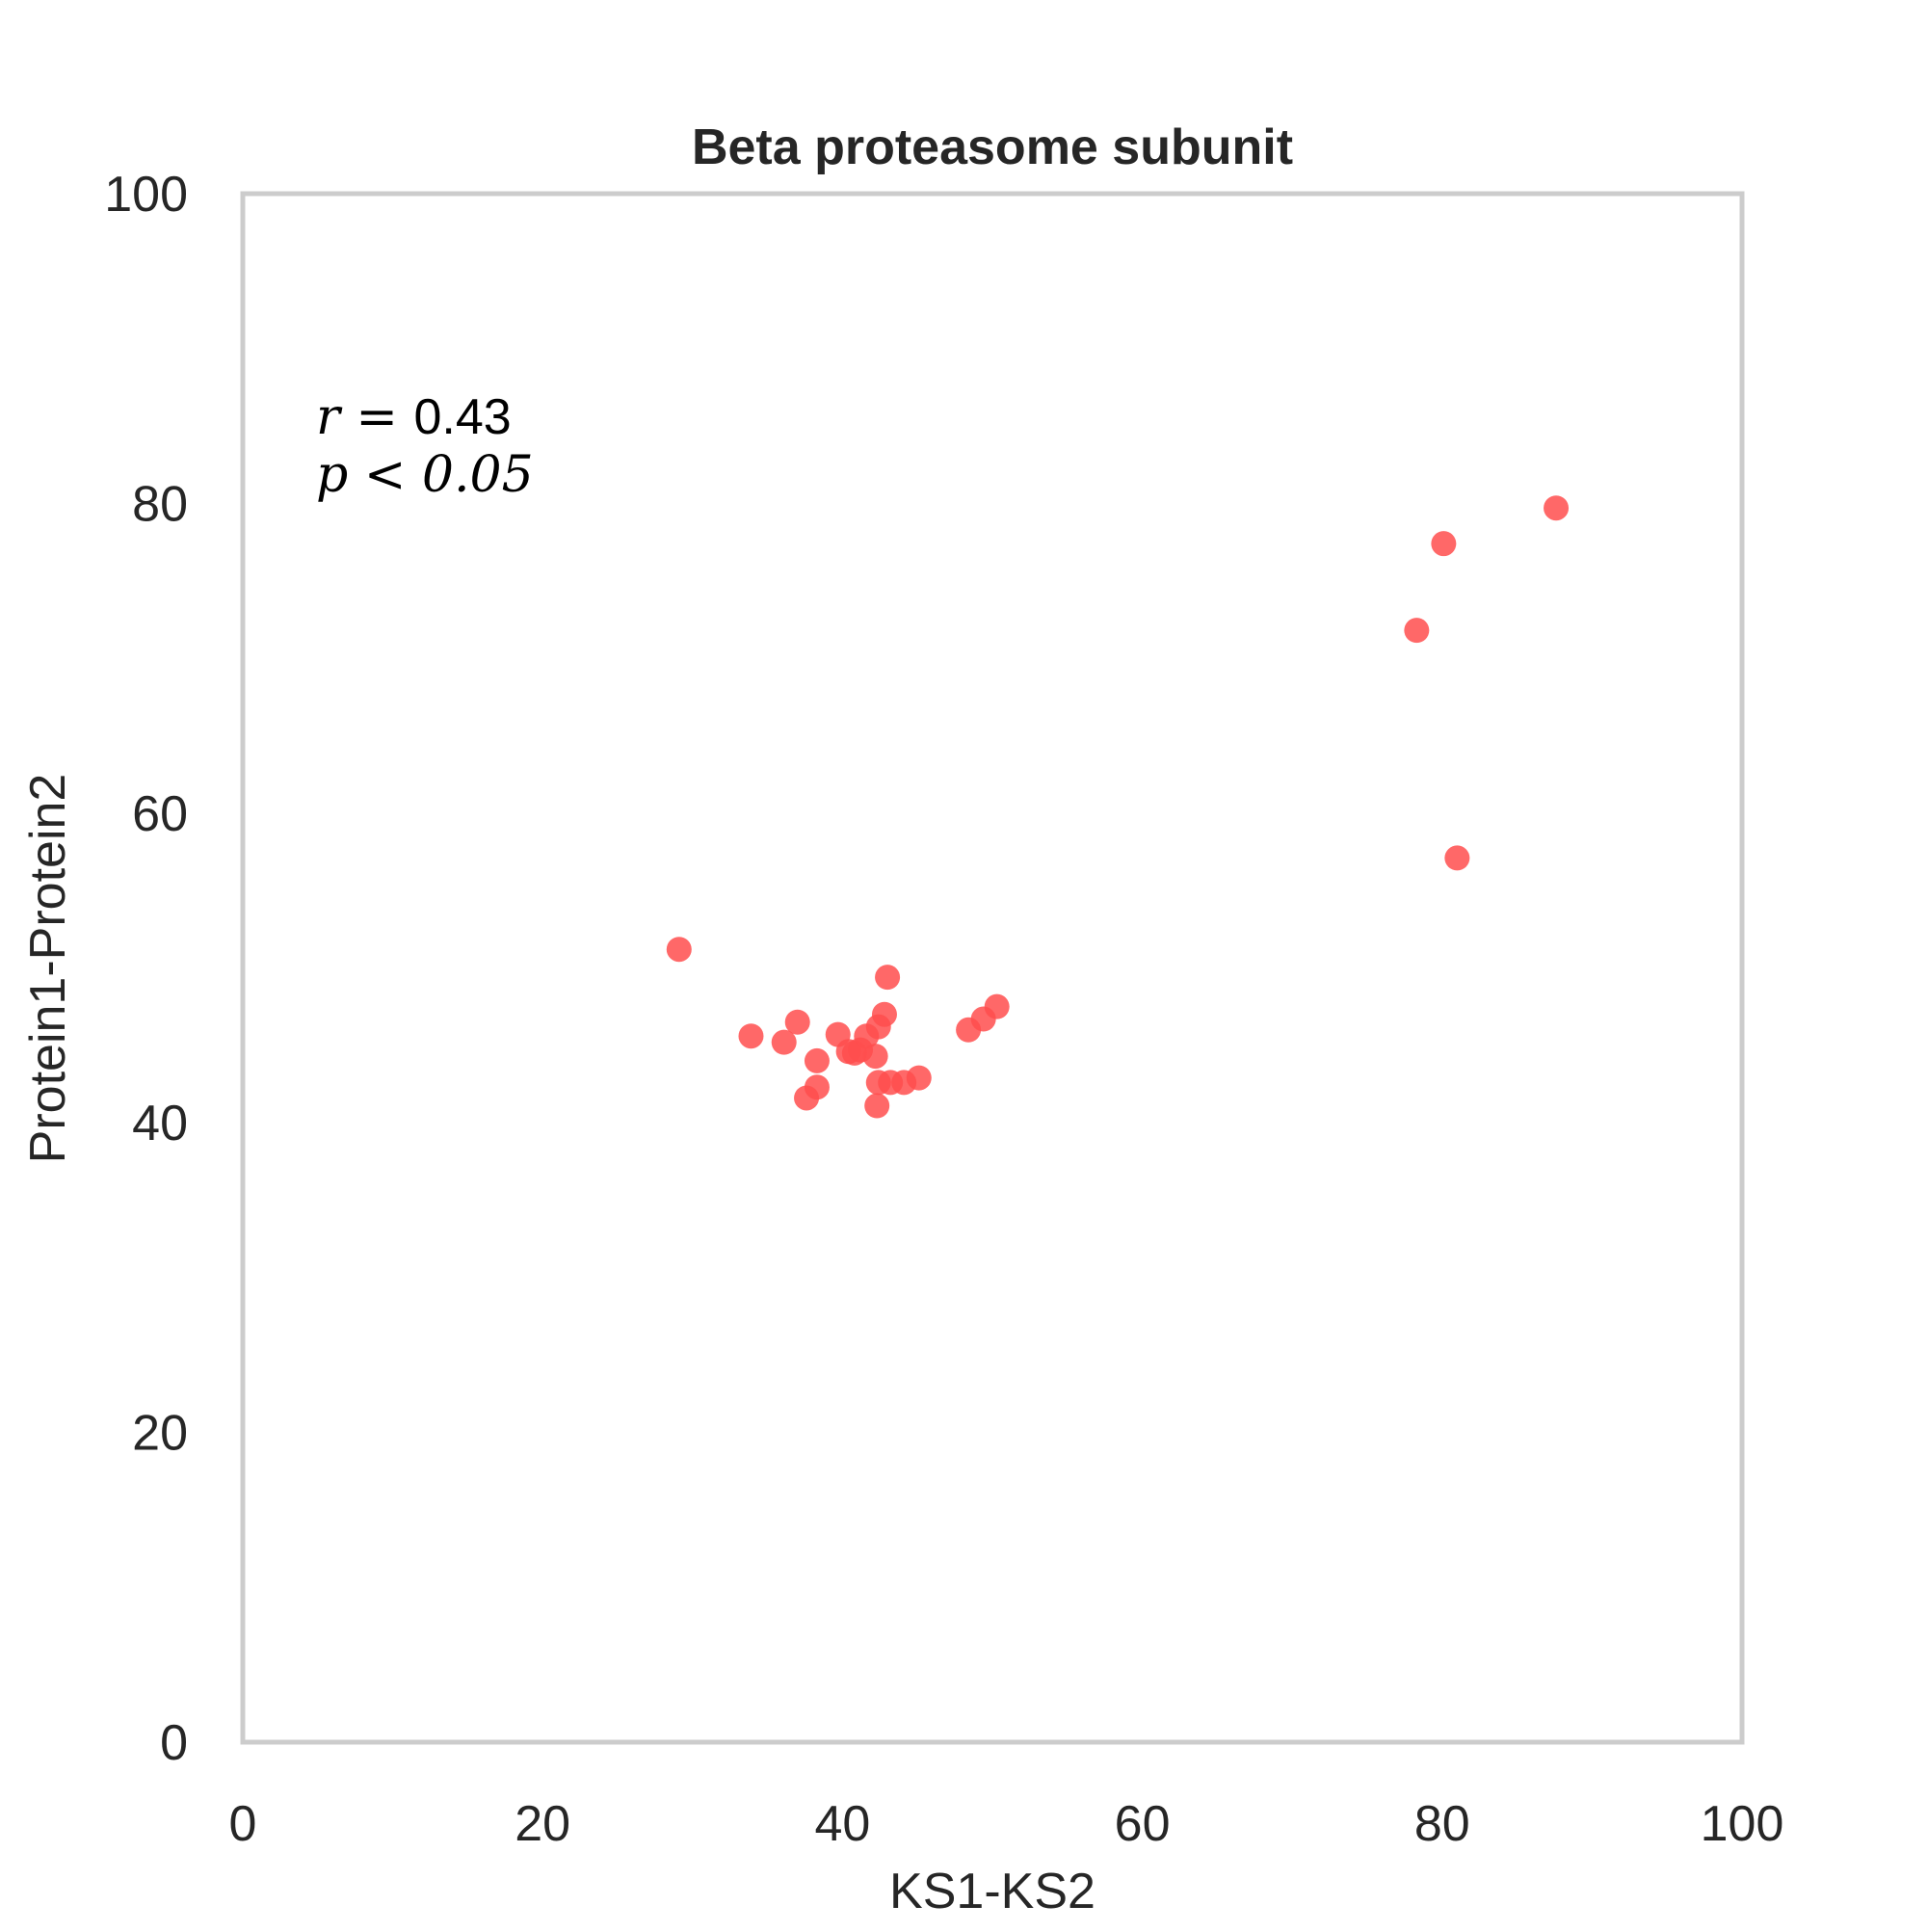 This screenshot has height=1932, width=1927. I want to click on x-tick-label: 40, so click(842, 1824).